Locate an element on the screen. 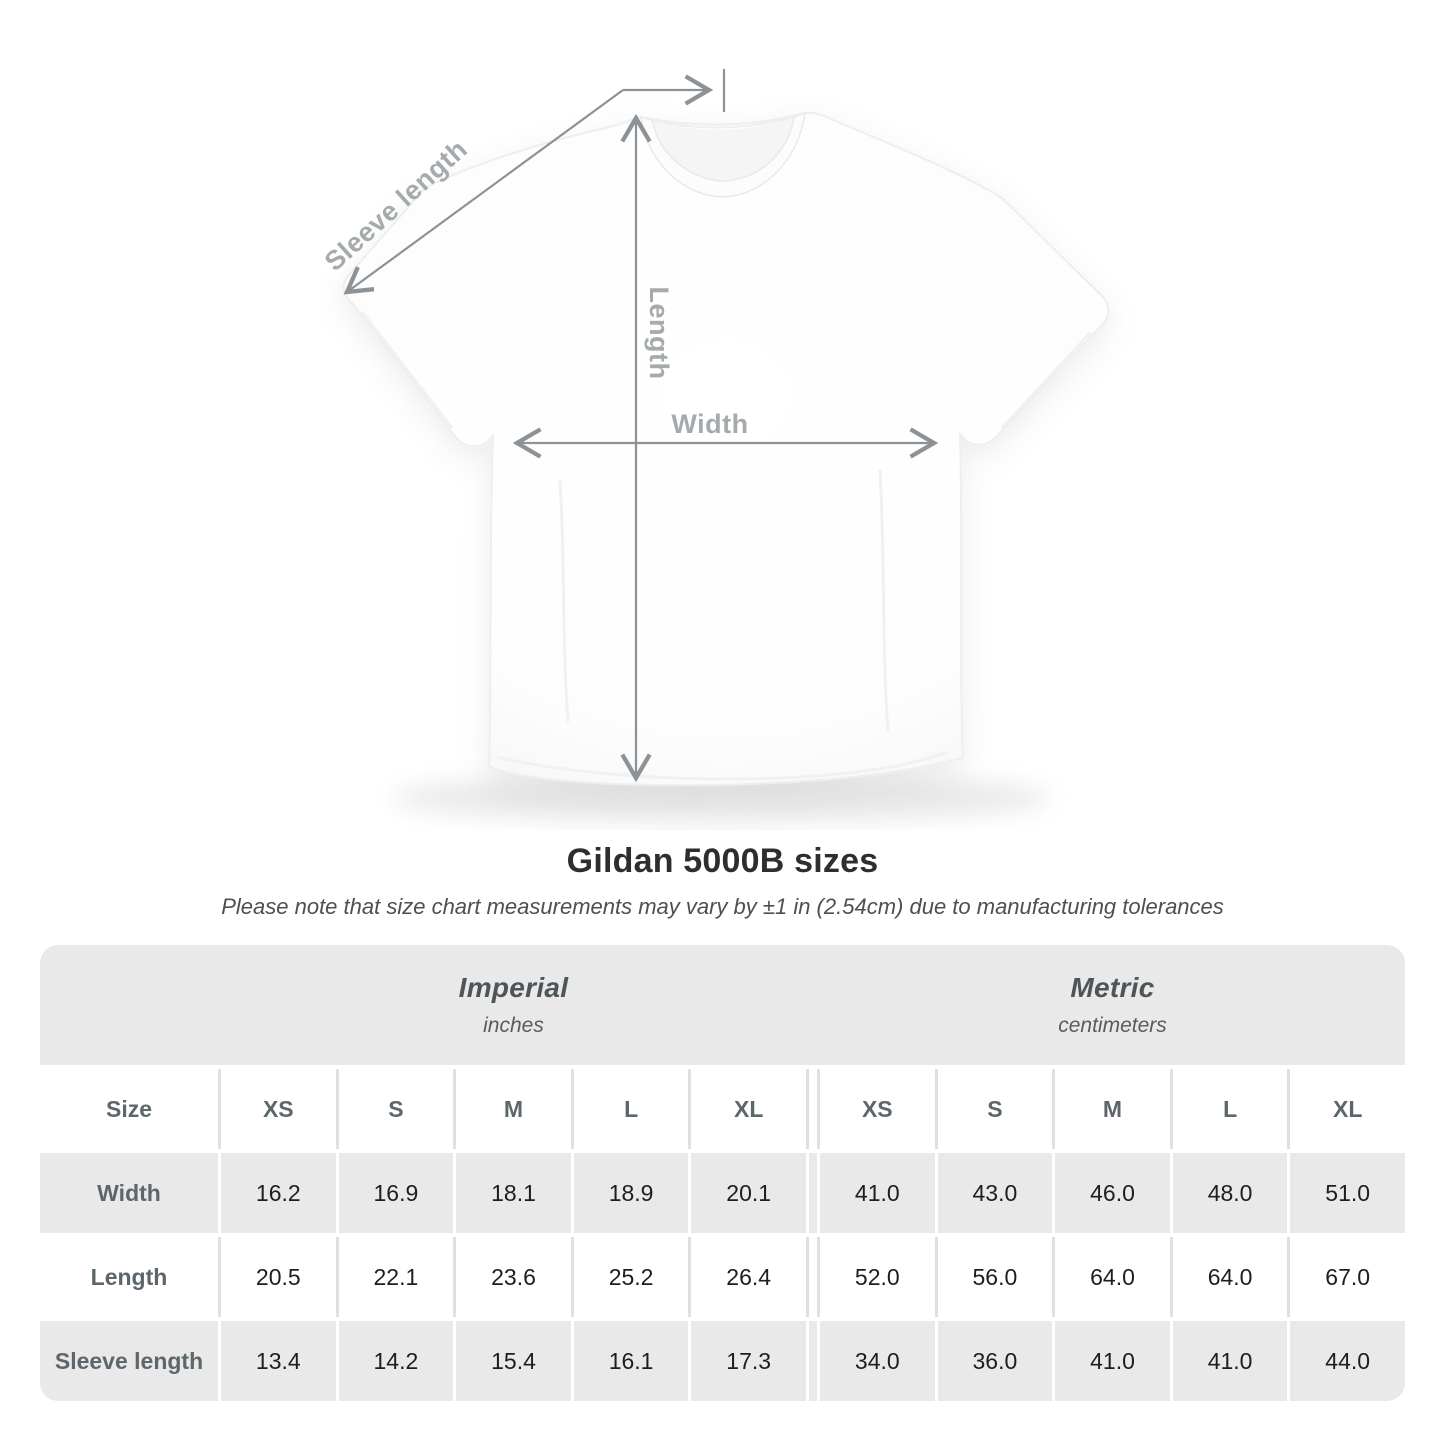  col-imperial-l: L is located at coordinates (631, 1109).